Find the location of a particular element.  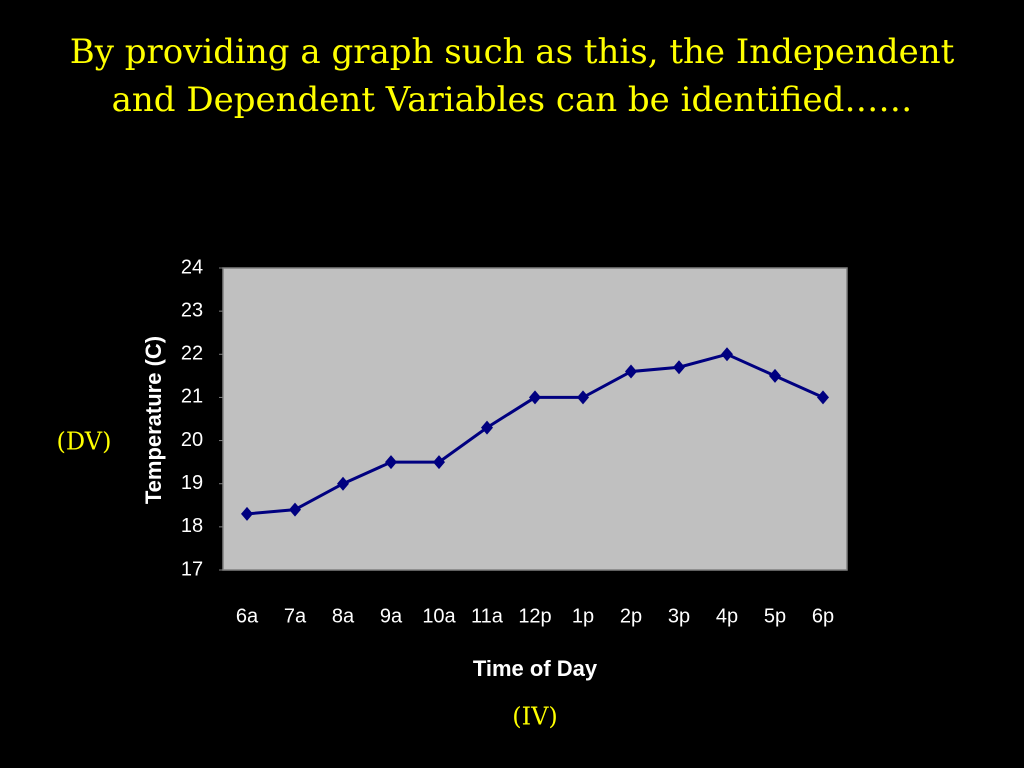

y-tick-label: 18 is located at coordinates (192, 526).